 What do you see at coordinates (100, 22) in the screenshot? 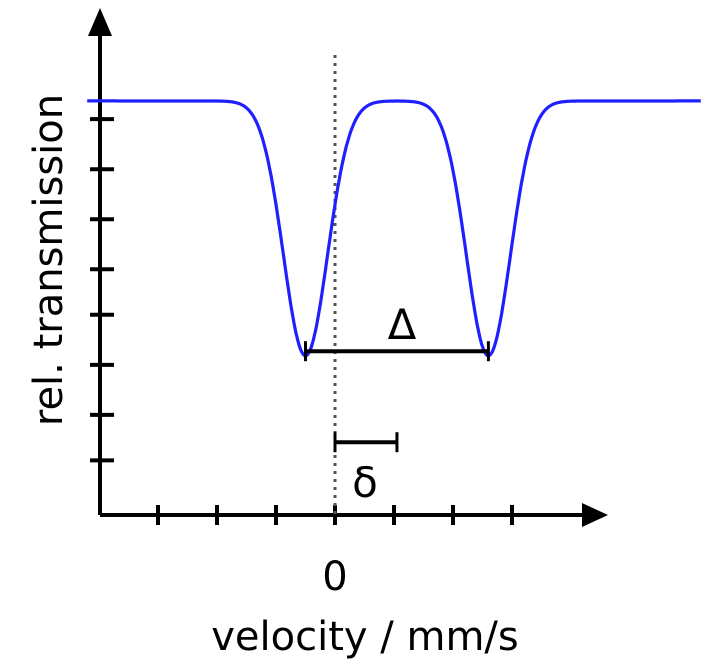
I see `y-axis-arrowhead` at bounding box center [100, 22].